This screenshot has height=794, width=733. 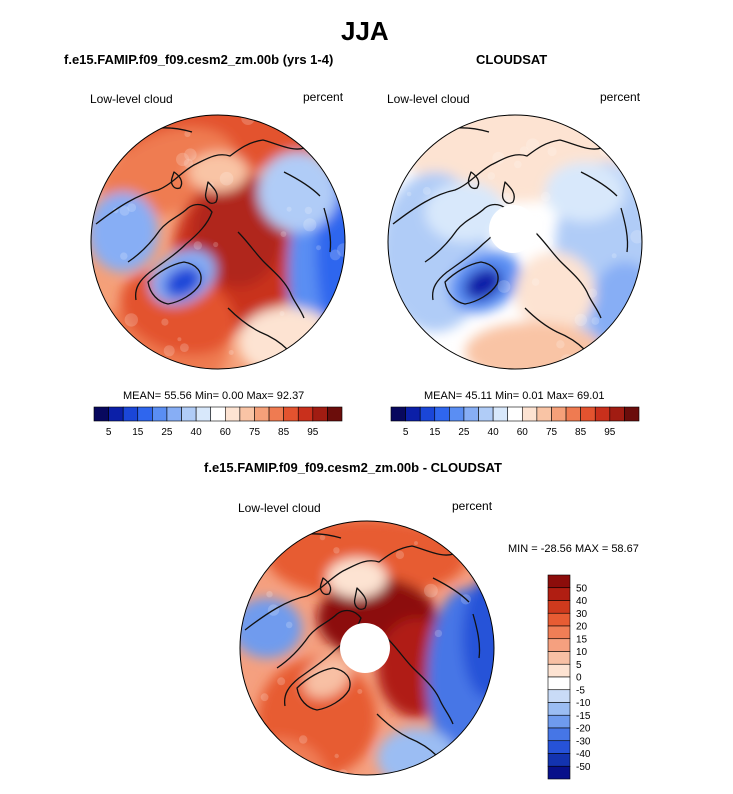 I want to click on panel1-colorbar-tick: 85, so click(x=284, y=432).